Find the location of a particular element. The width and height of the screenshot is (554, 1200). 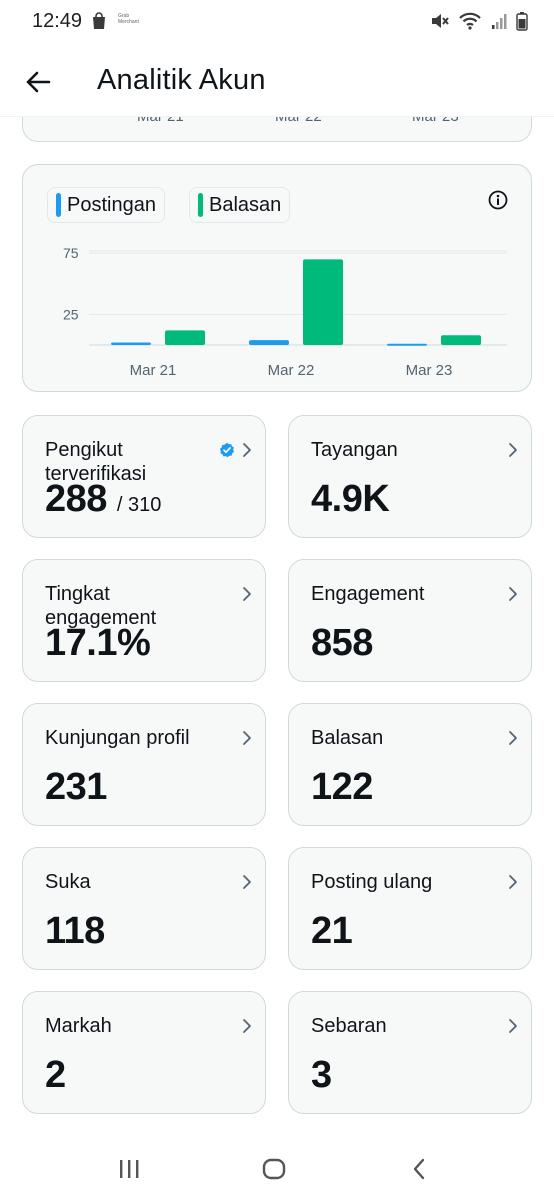

stat-number: 3 is located at coordinates (321, 1075).